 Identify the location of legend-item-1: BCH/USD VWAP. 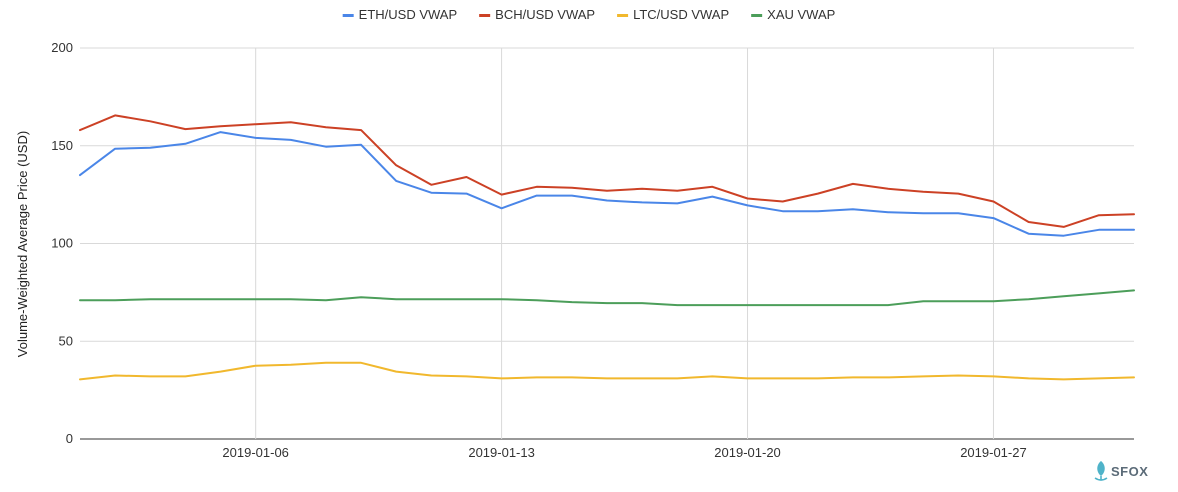
(537, 14).